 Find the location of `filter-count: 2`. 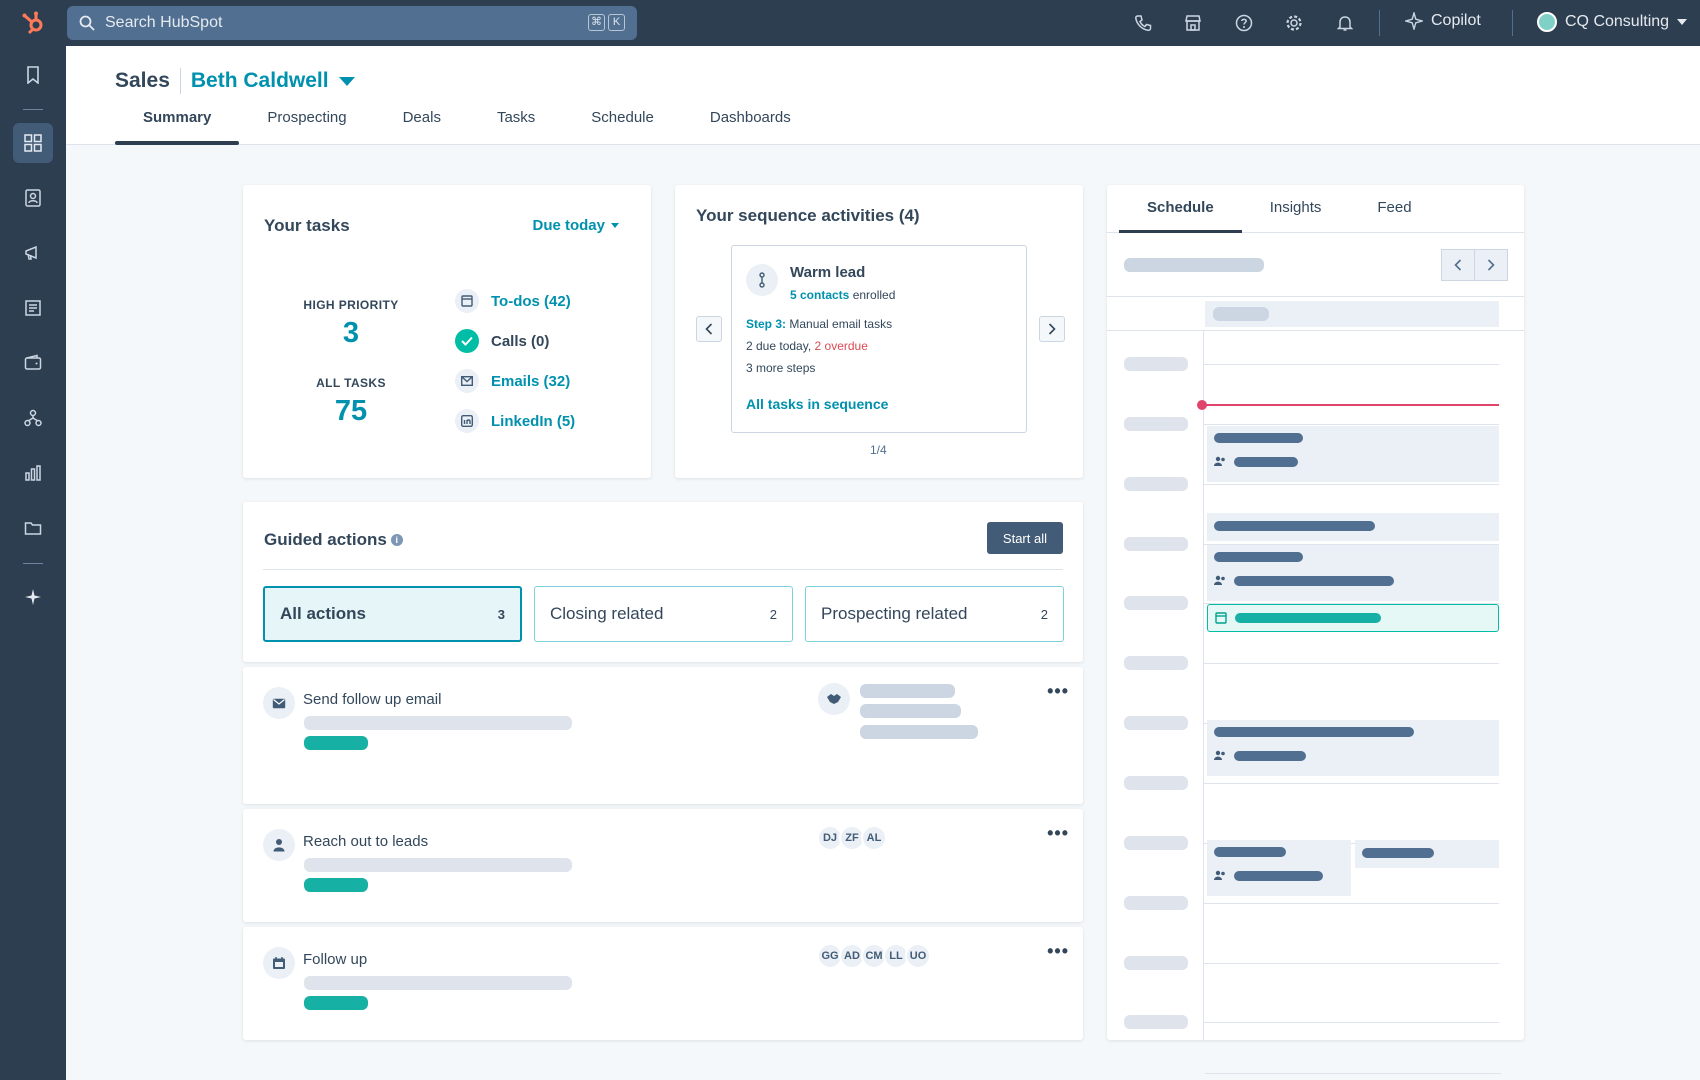

filter-count: 2 is located at coordinates (773, 614).